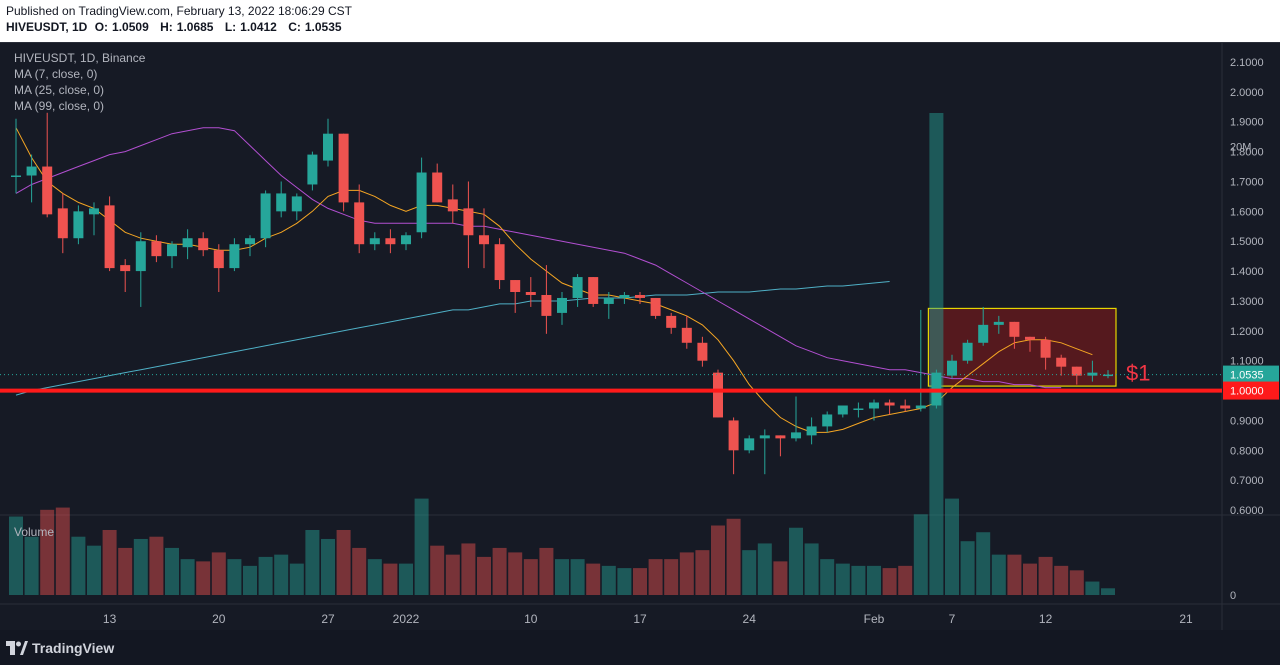 The width and height of the screenshot is (1280, 665). Describe the element at coordinates (101, 27) in the screenshot. I see `open-label: O:` at that location.